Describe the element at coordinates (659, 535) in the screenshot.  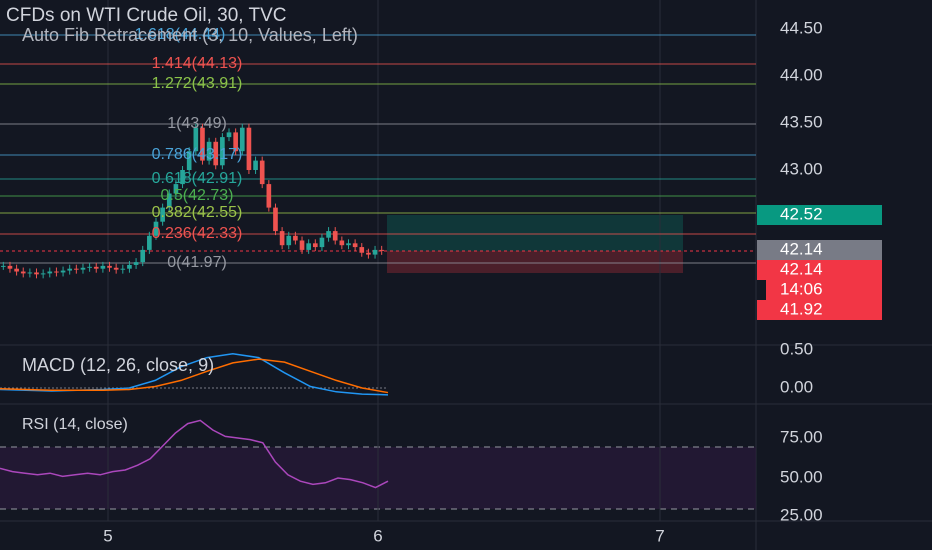
I see `time-label: 7` at that location.